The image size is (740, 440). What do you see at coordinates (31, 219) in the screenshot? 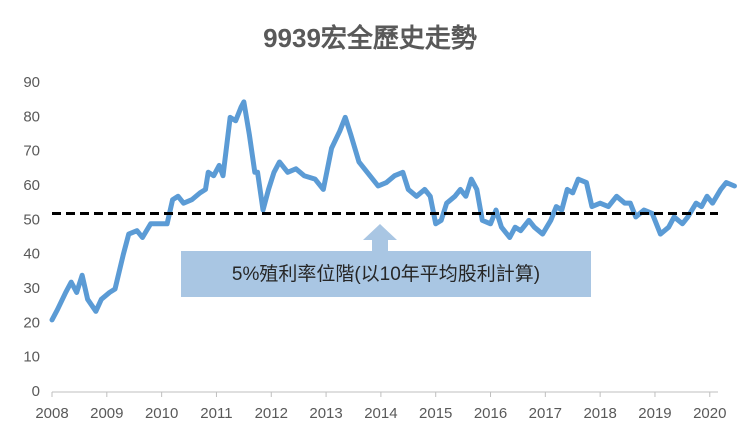
I see `y-tick-label: 50` at bounding box center [31, 219].